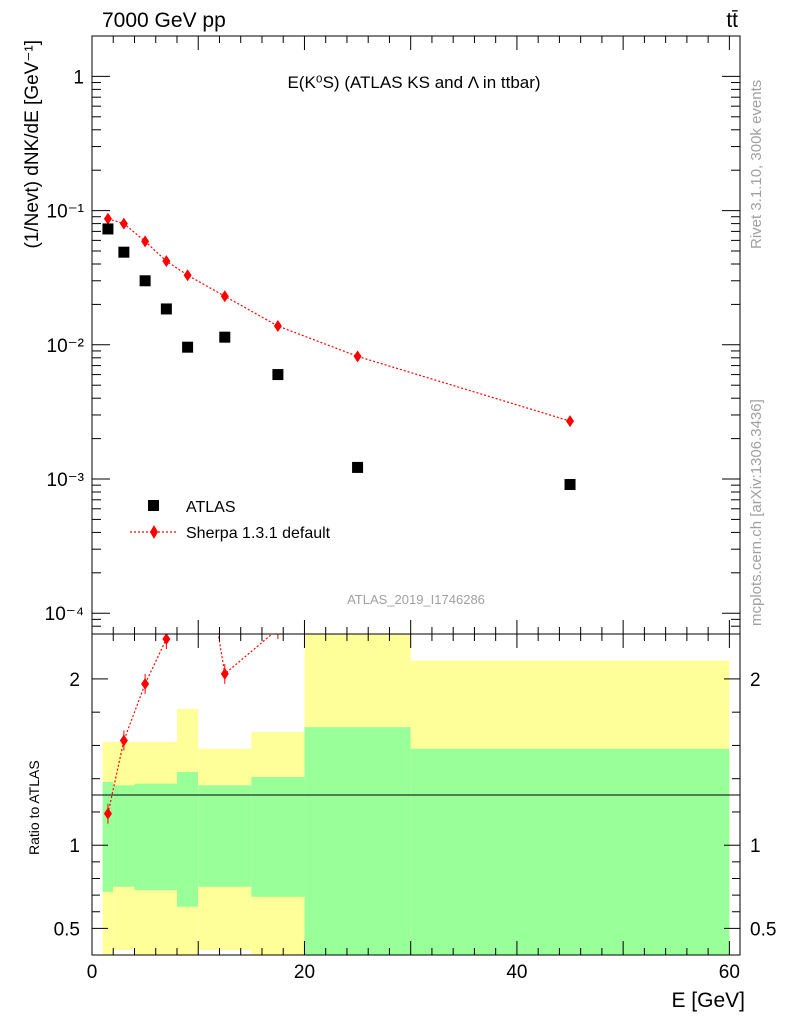  Describe the element at coordinates (416, 599) in the screenshot. I see `analysis-tag: ATLAS_2019_I1746286` at that location.